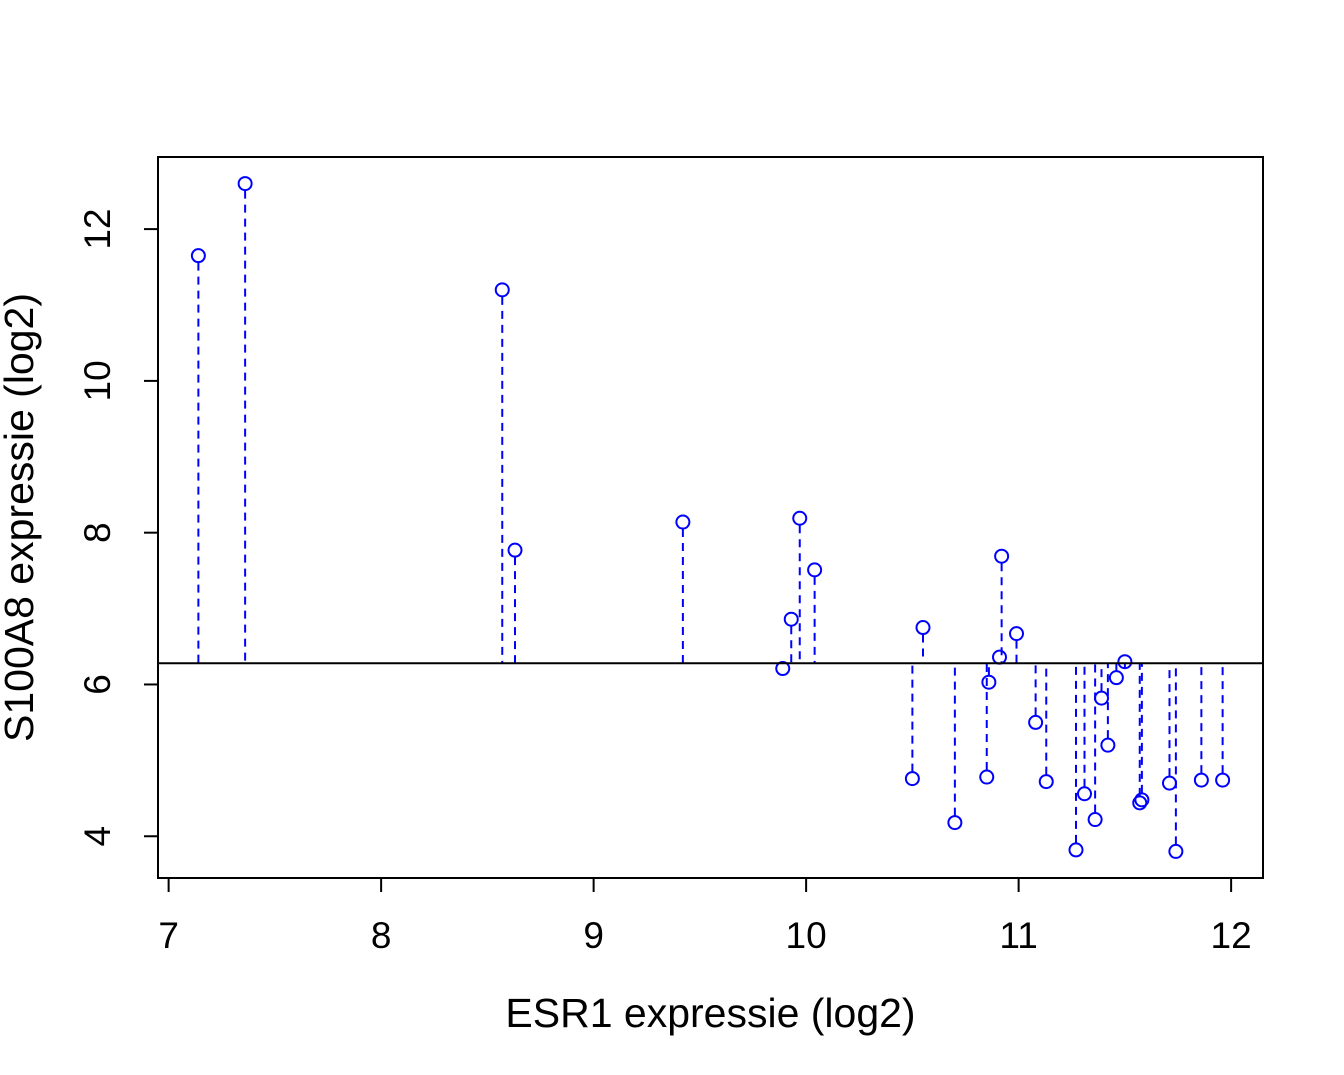 Image resolution: width=1344 pixels, height=1075 pixels. What do you see at coordinates (381, 935) in the screenshot?
I see `x-tick-label: 8` at bounding box center [381, 935].